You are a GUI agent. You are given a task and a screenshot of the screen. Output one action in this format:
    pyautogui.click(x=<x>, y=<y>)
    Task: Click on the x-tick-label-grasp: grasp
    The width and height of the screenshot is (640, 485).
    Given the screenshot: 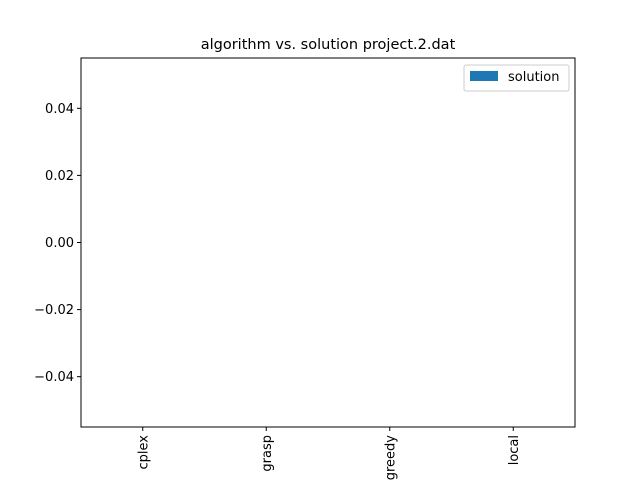 What is the action you would take?
    pyautogui.click(x=267, y=453)
    